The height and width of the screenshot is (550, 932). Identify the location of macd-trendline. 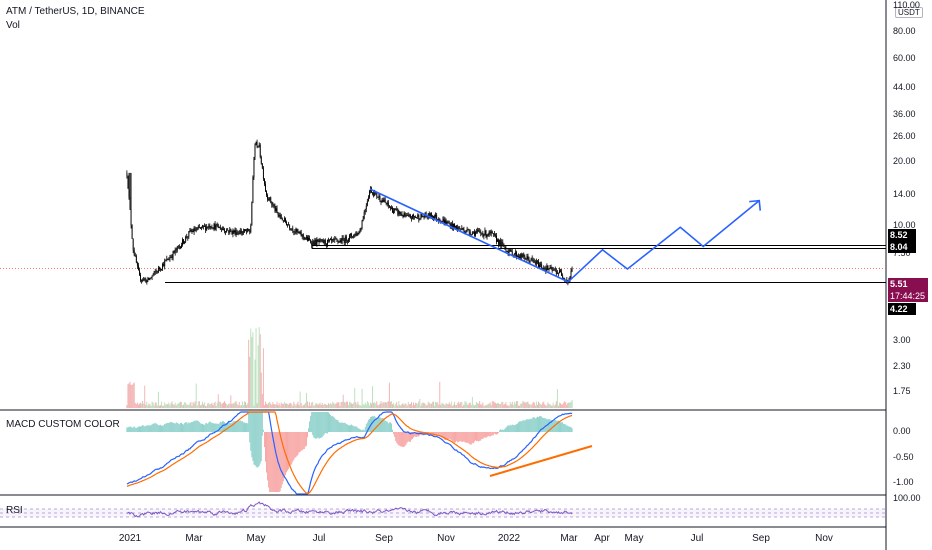
(541, 461).